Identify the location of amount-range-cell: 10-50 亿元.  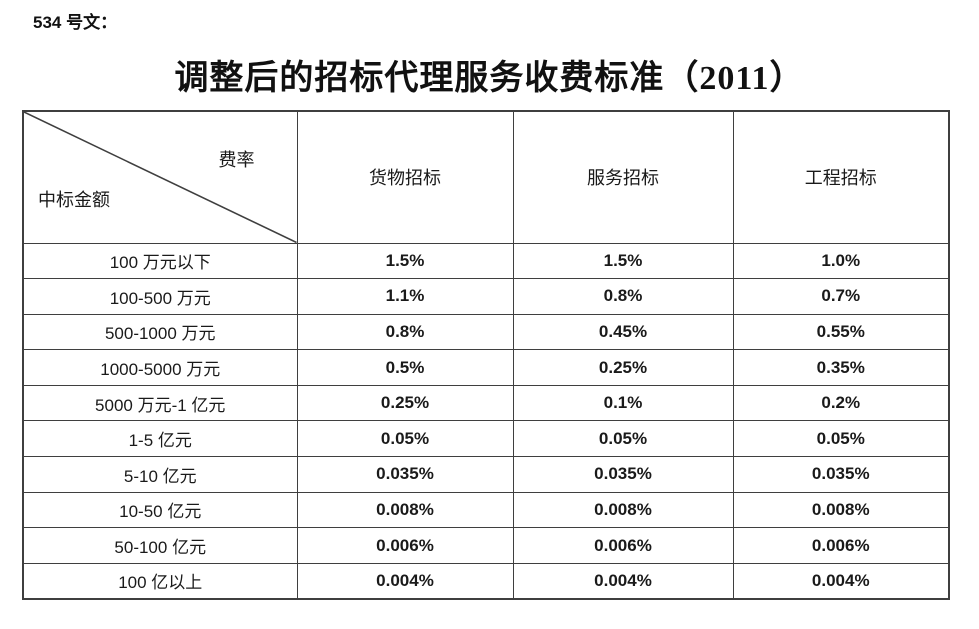
(160, 510).